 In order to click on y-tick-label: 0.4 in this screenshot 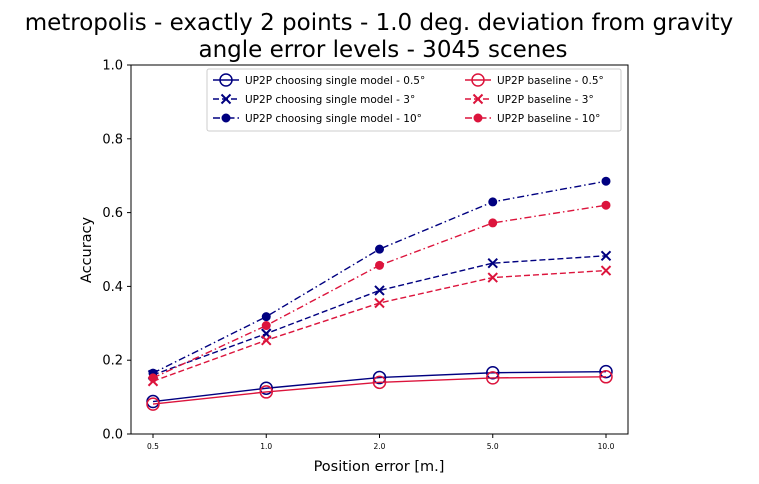, I will do `click(112, 287)`.